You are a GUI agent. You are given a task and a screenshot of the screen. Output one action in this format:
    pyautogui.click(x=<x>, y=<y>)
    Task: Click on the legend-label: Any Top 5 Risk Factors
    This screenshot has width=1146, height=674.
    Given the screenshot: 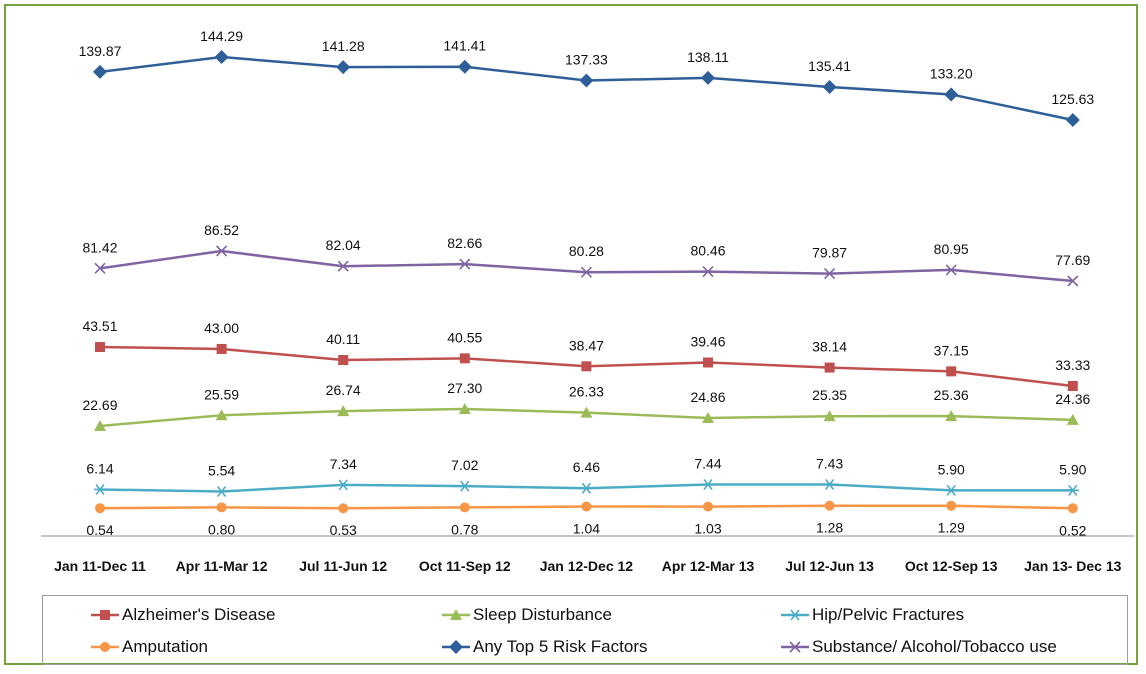 What is the action you would take?
    pyautogui.click(x=560, y=646)
    